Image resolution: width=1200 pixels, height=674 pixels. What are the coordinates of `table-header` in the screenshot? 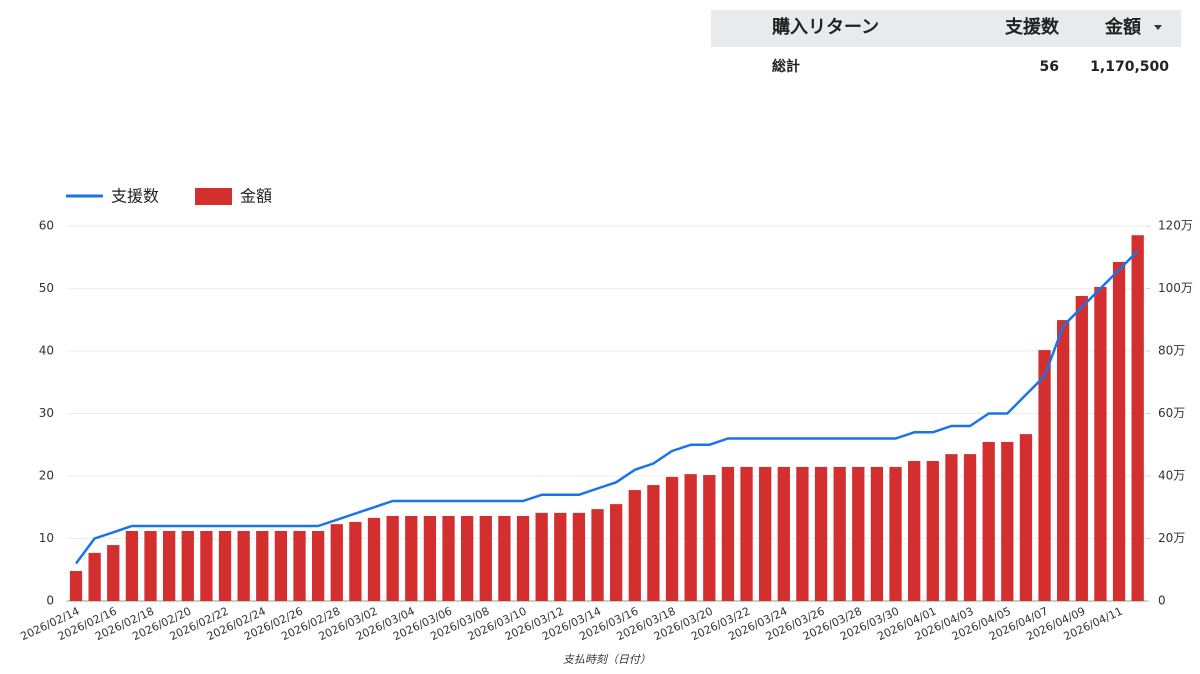 It's located at (946, 28).